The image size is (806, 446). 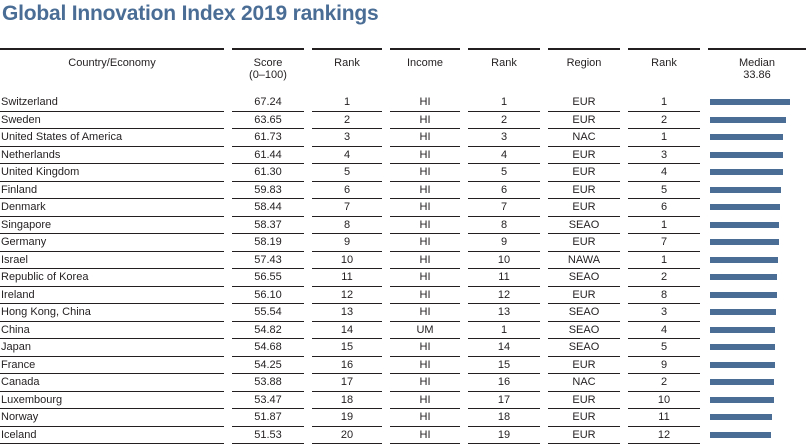 I want to click on region-cell: NAWA, so click(x=584, y=259).